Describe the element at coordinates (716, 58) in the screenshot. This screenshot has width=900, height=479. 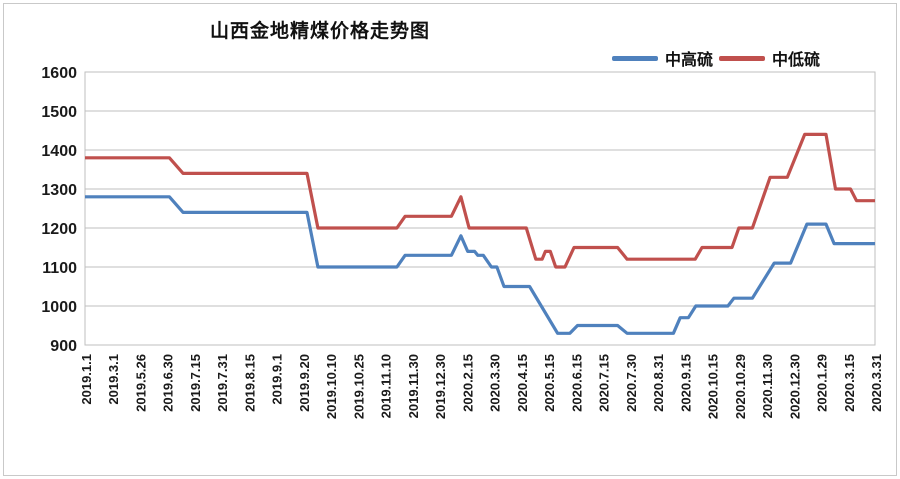
I see `legend: 中高硫 中低硫` at that location.